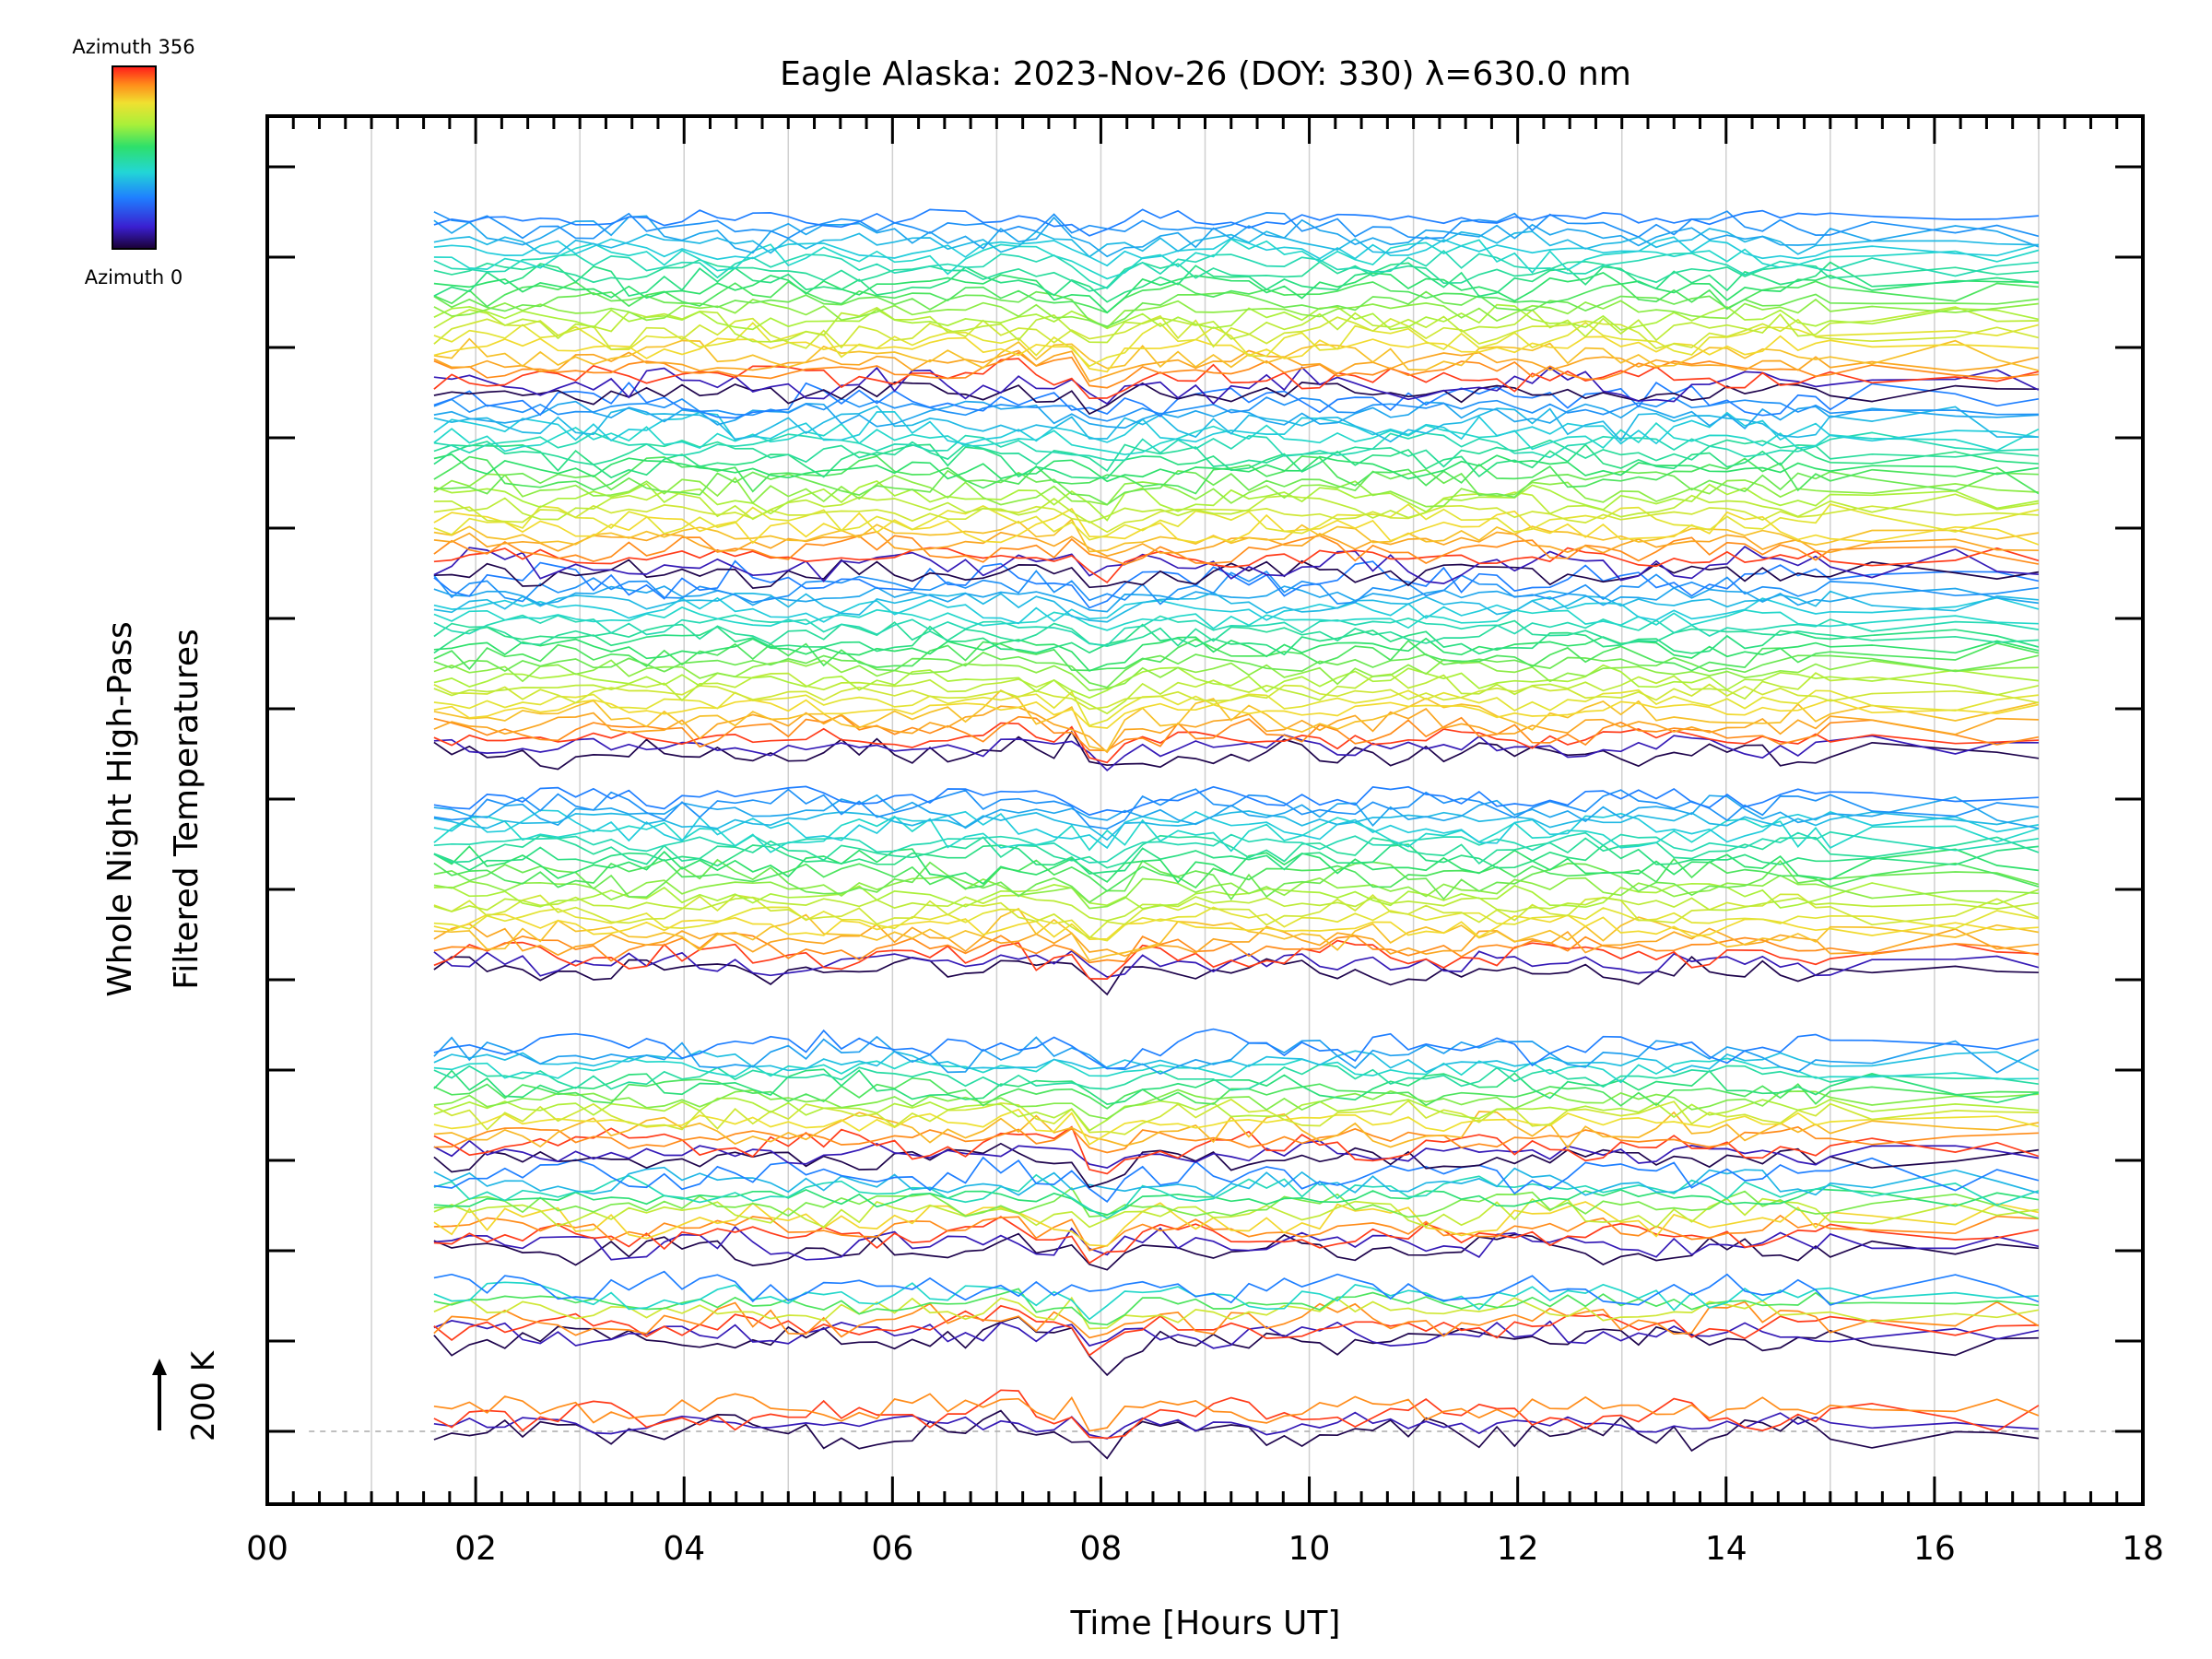 This screenshot has width=2212, height=1659. Describe the element at coordinates (1309, 1549) in the screenshot. I see `x-tick-label: 10` at that location.